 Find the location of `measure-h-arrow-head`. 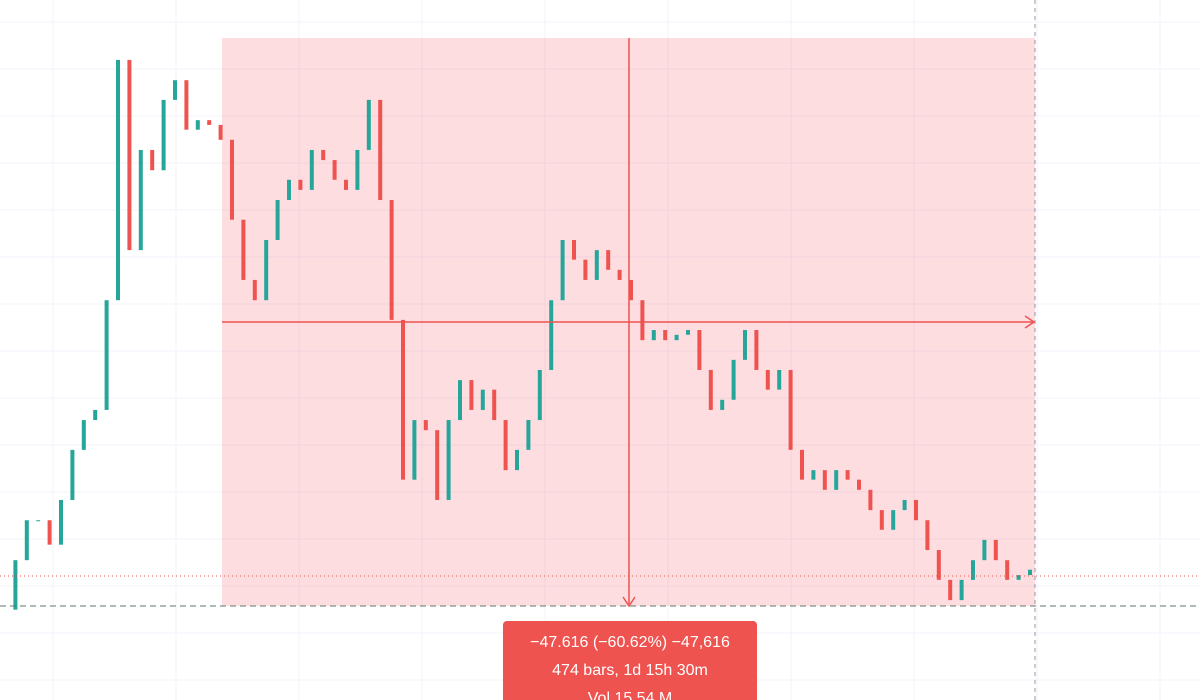

measure-h-arrow-head is located at coordinates (1030, 322).